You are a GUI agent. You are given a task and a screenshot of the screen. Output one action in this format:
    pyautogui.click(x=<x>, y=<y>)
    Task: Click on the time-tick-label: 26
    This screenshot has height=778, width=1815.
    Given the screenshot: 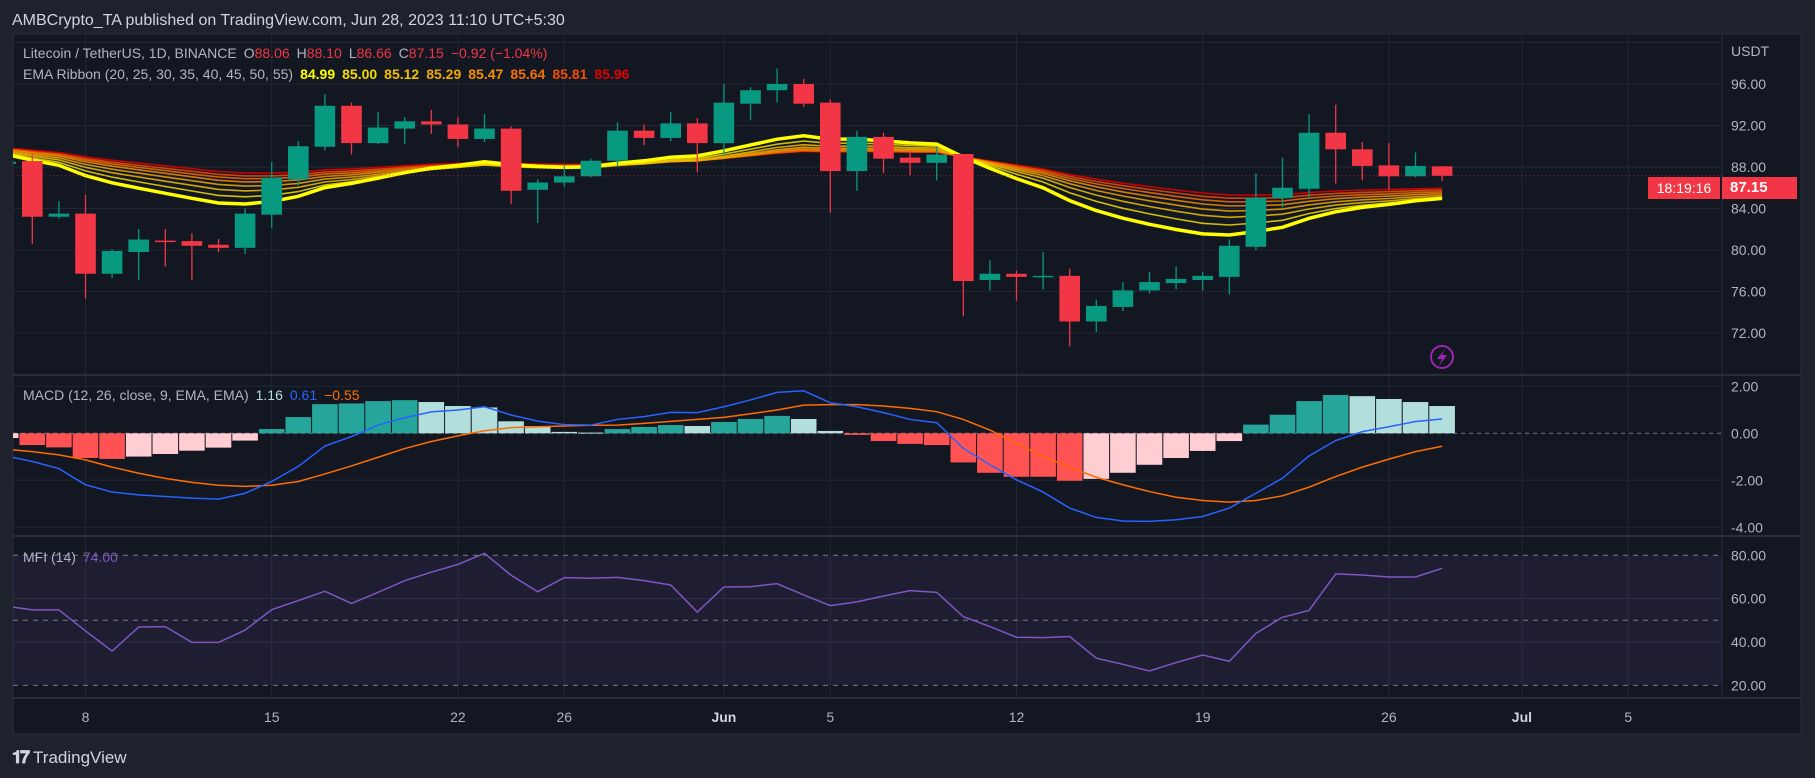 What is the action you would take?
    pyautogui.click(x=565, y=717)
    